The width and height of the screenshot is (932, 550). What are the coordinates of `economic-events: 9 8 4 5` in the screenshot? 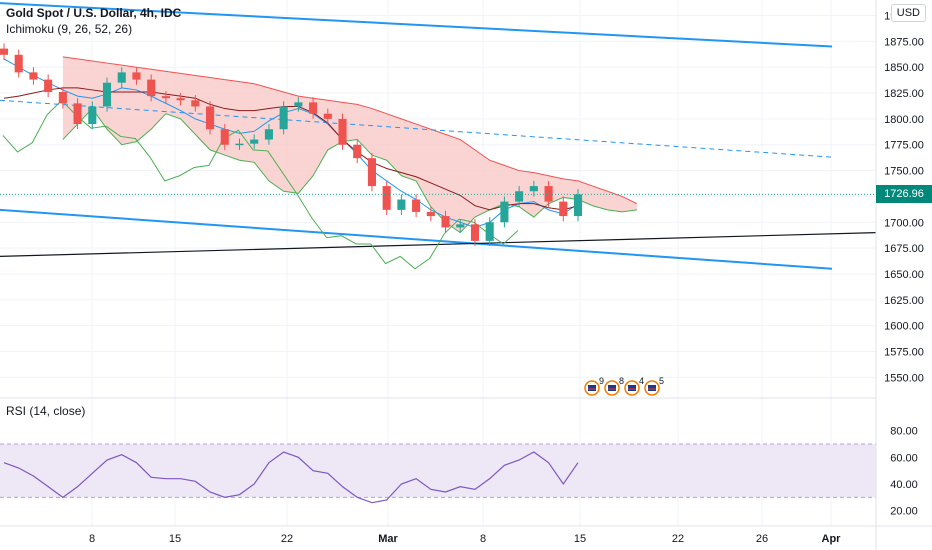 It's located at (624, 386).